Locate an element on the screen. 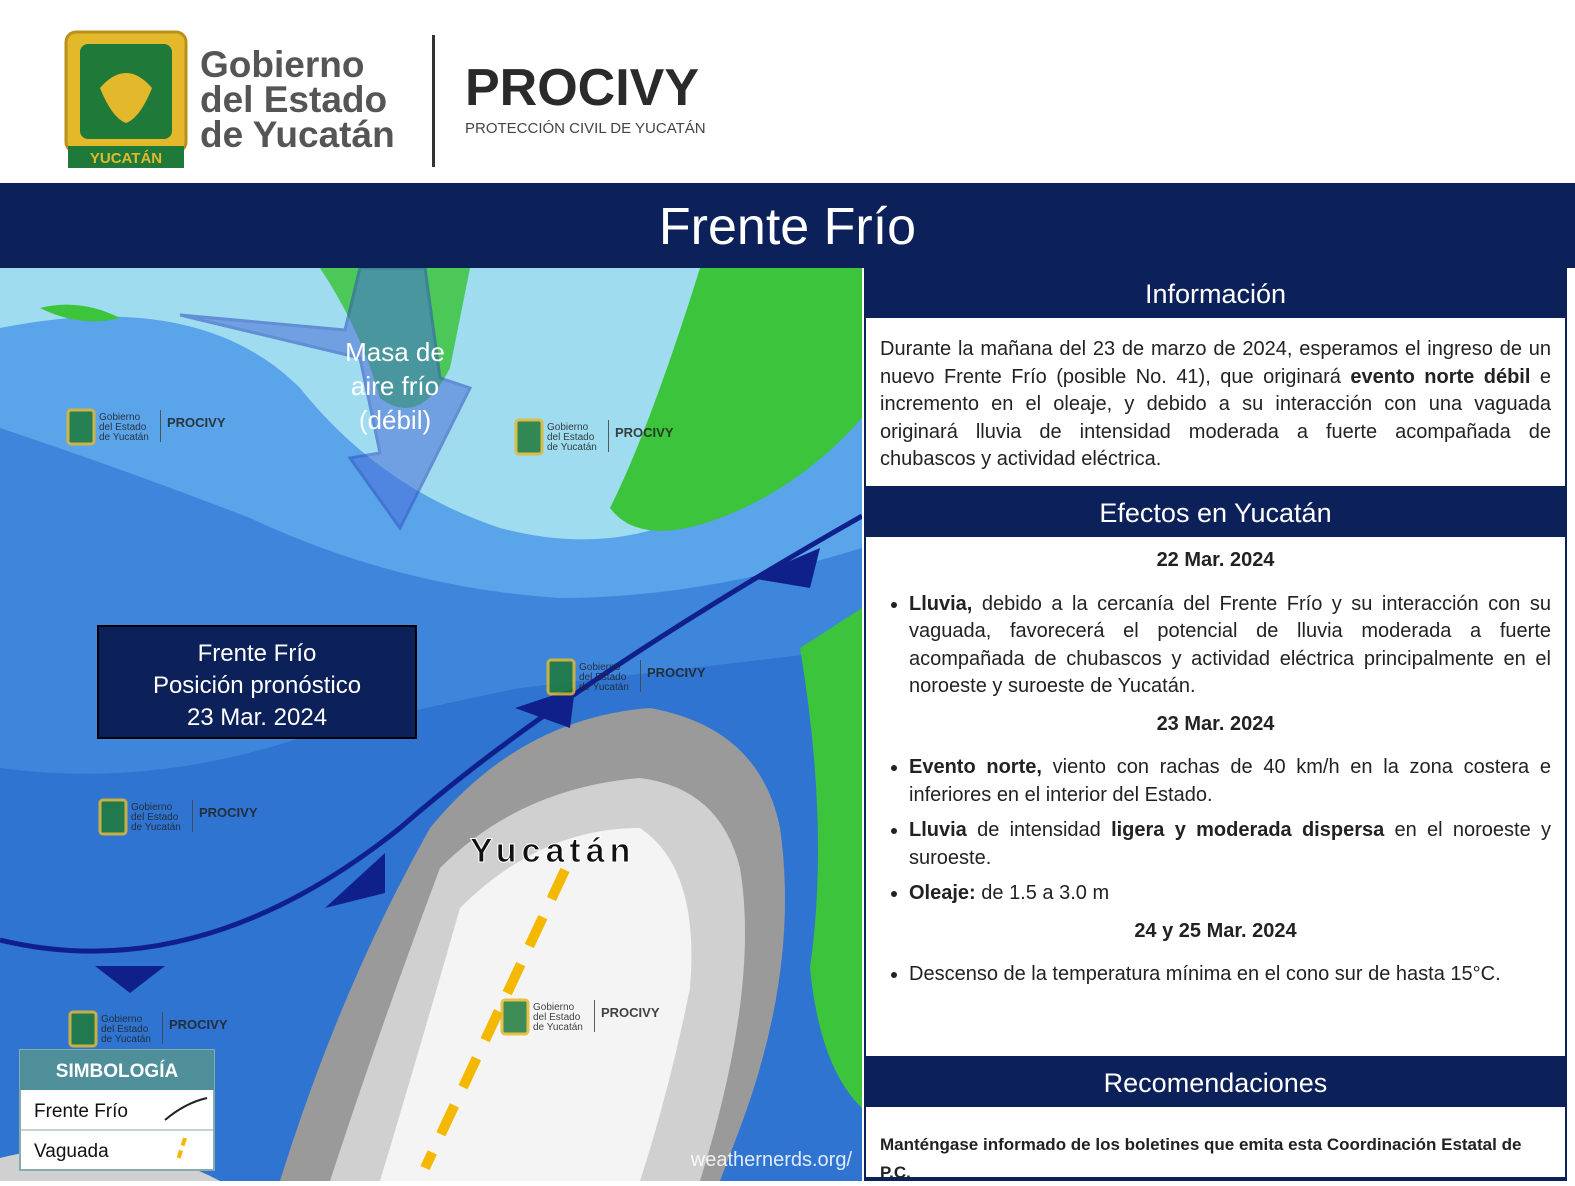  org-line: de Yucatán is located at coordinates (297, 134).